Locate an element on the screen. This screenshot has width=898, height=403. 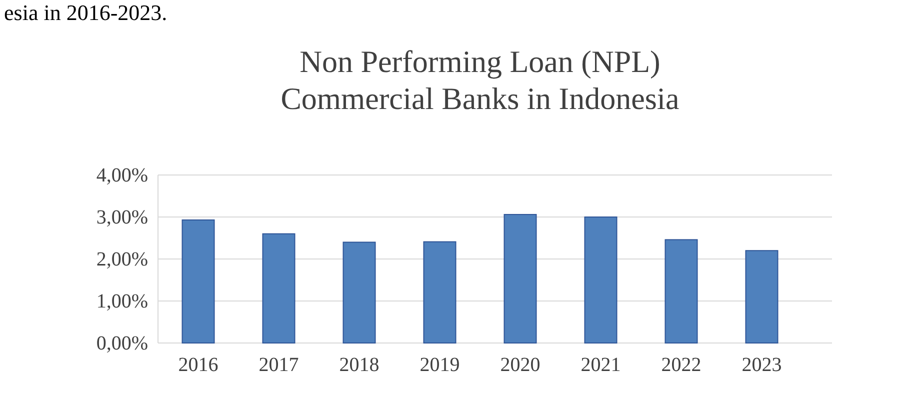
y-tick-label: 3,00% is located at coordinates (122, 217).